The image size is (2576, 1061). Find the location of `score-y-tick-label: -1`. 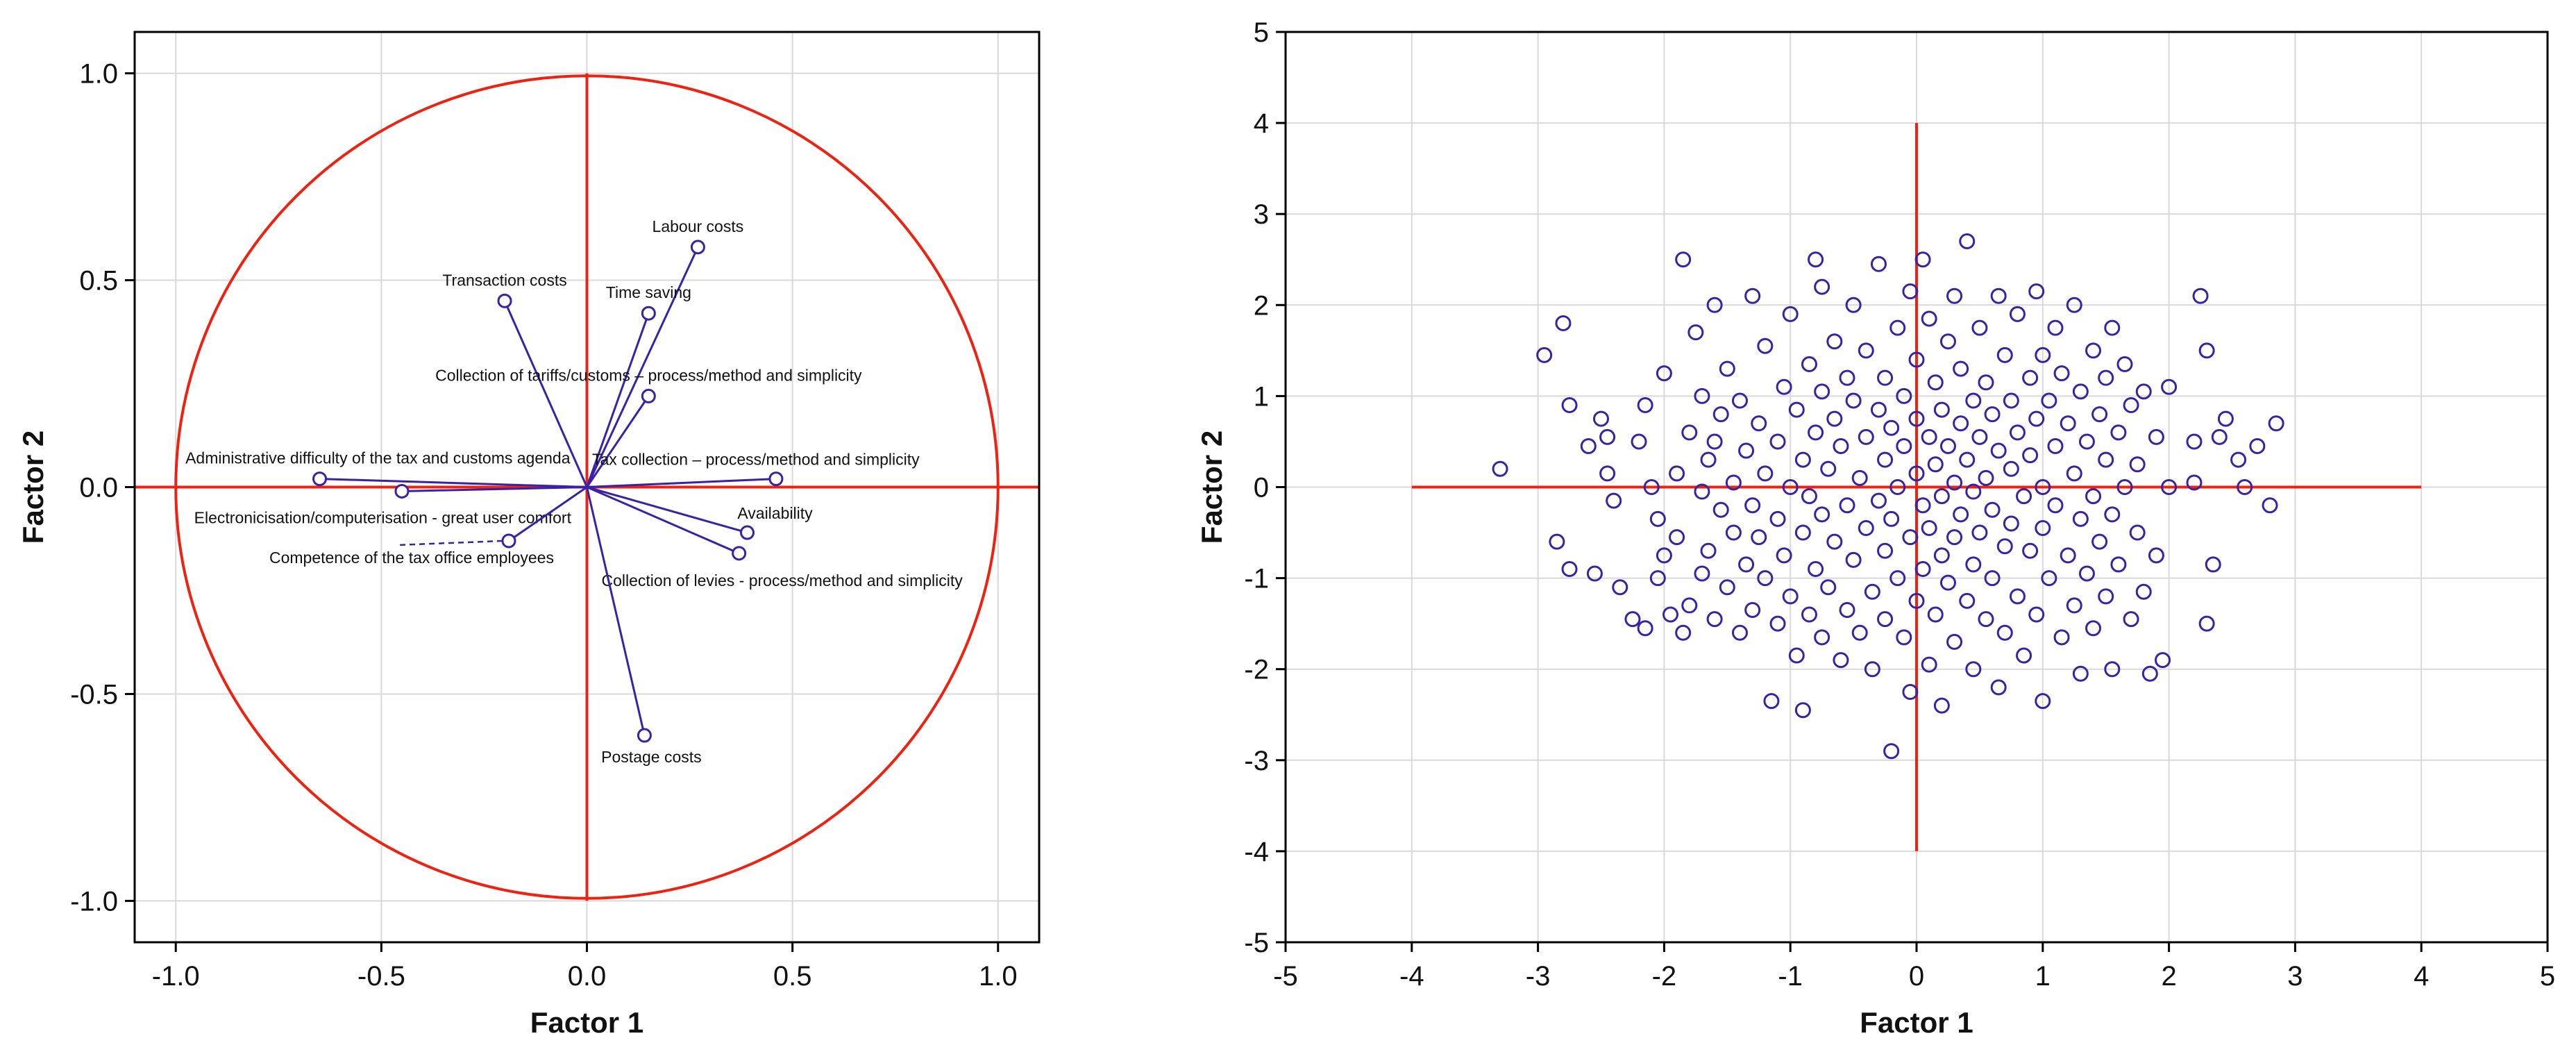

score-y-tick-label: -1 is located at coordinates (1256, 579).